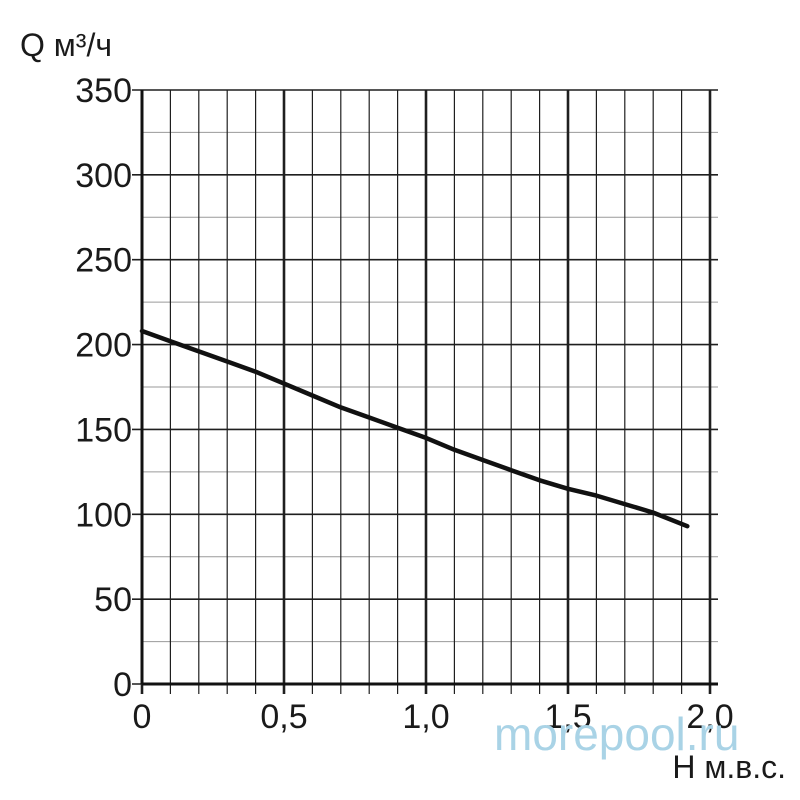 This screenshot has width=800, height=800. I want to click on y-tick-label: 100, so click(103, 515).